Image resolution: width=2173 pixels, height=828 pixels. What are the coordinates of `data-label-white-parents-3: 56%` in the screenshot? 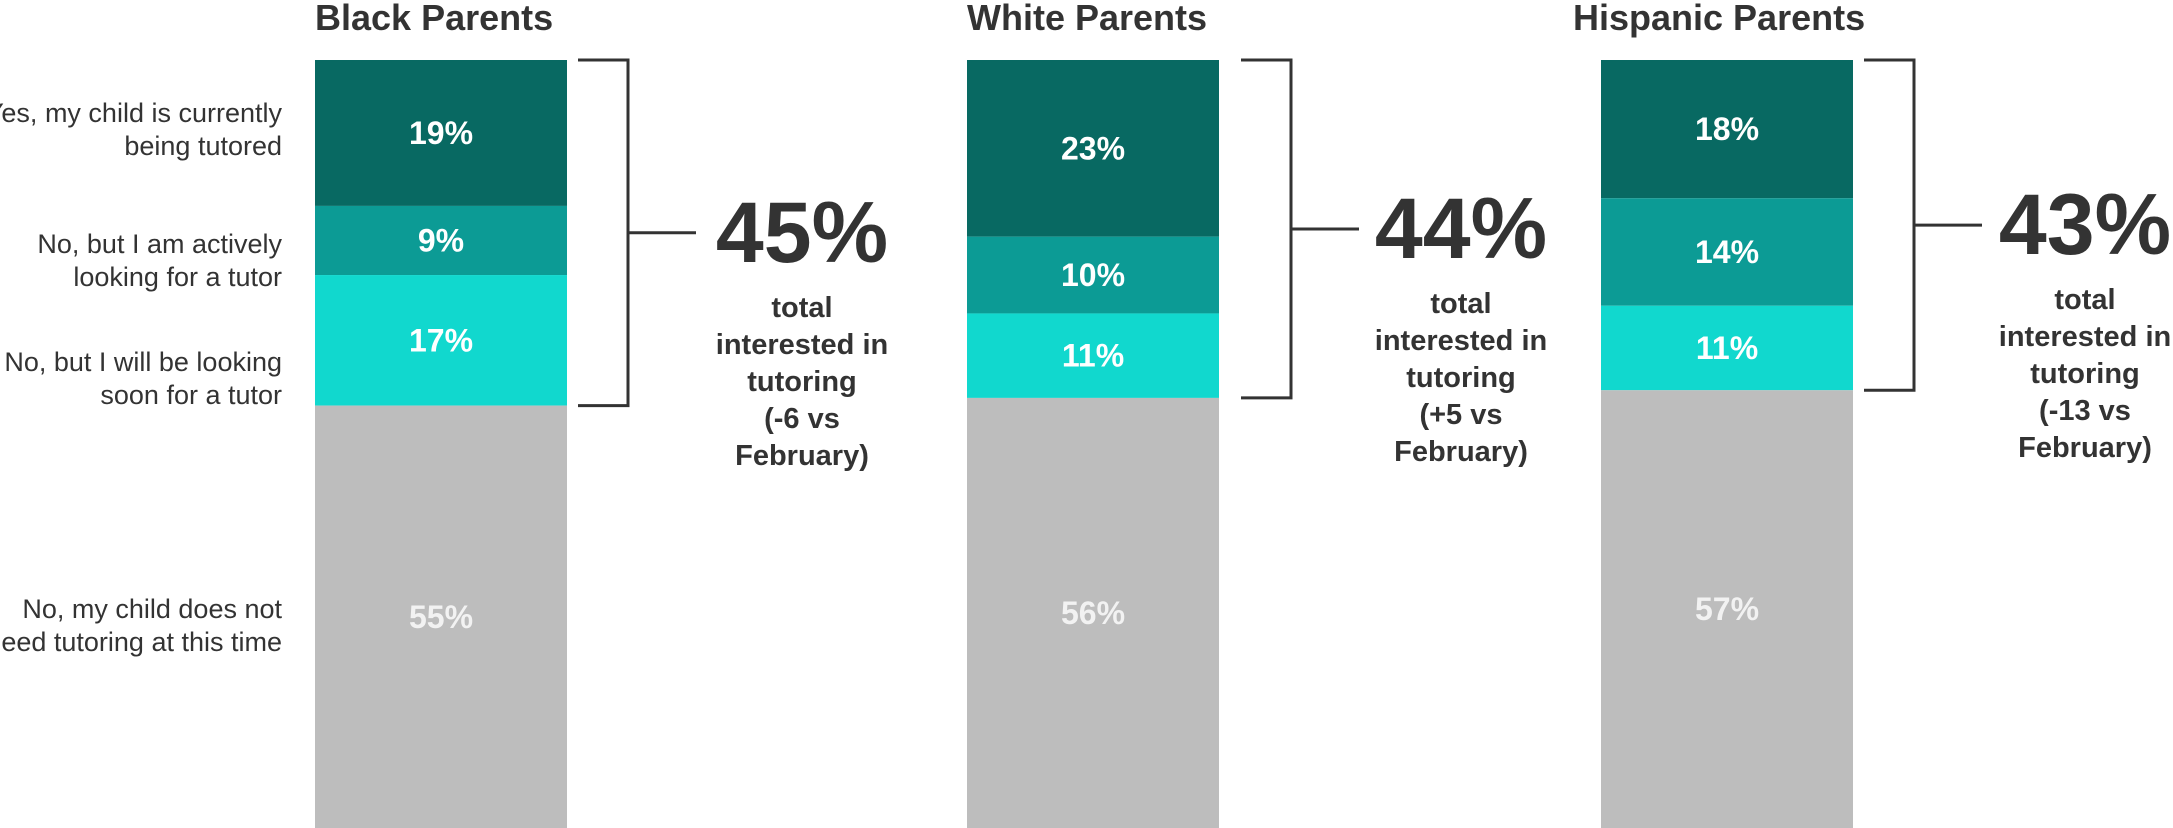 It's located at (1093, 613).